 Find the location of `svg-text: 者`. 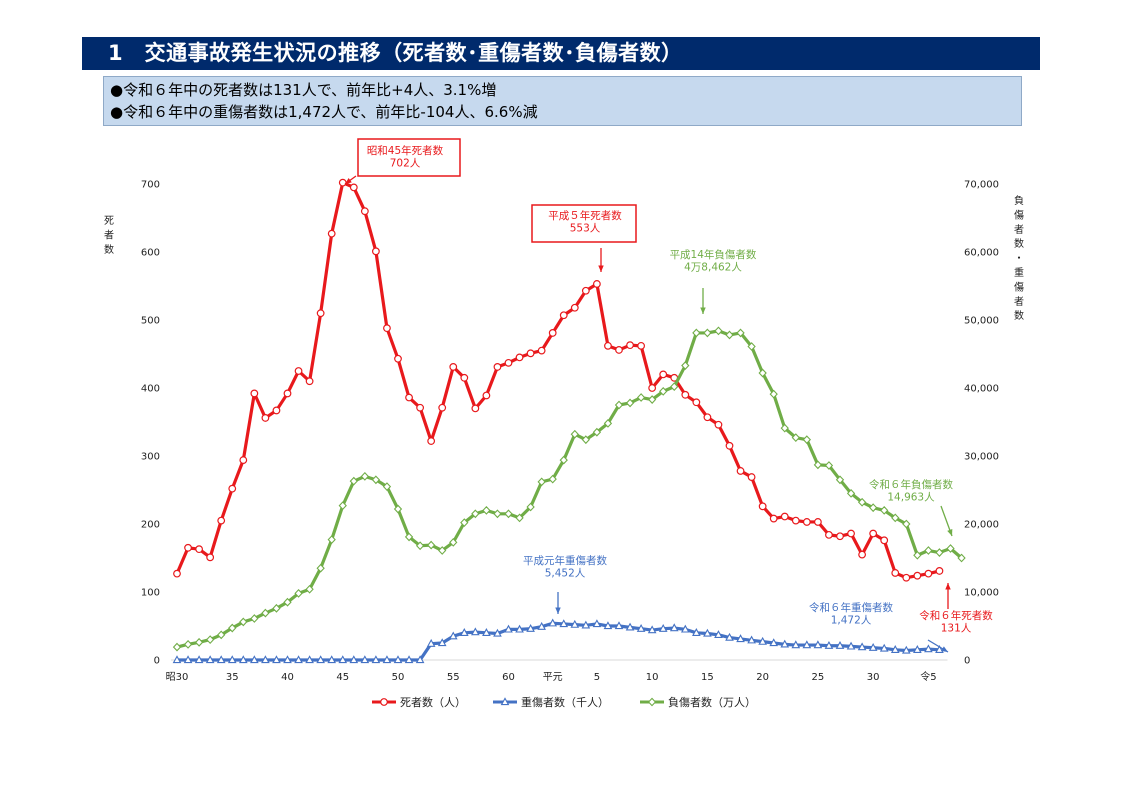

svg-text: 者 is located at coordinates (1019, 302).